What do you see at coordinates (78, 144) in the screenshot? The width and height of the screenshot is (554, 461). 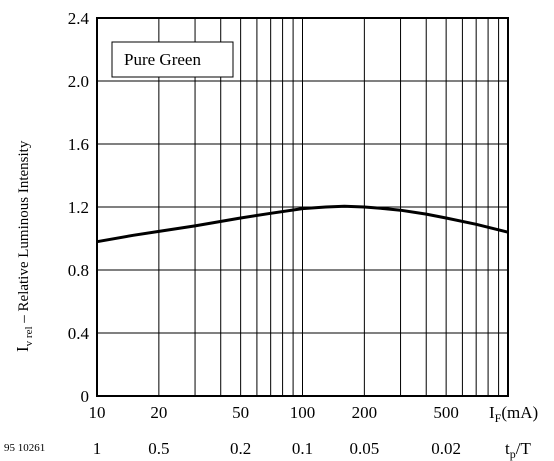 I see `y-tick-label: 1.6` at bounding box center [78, 144].